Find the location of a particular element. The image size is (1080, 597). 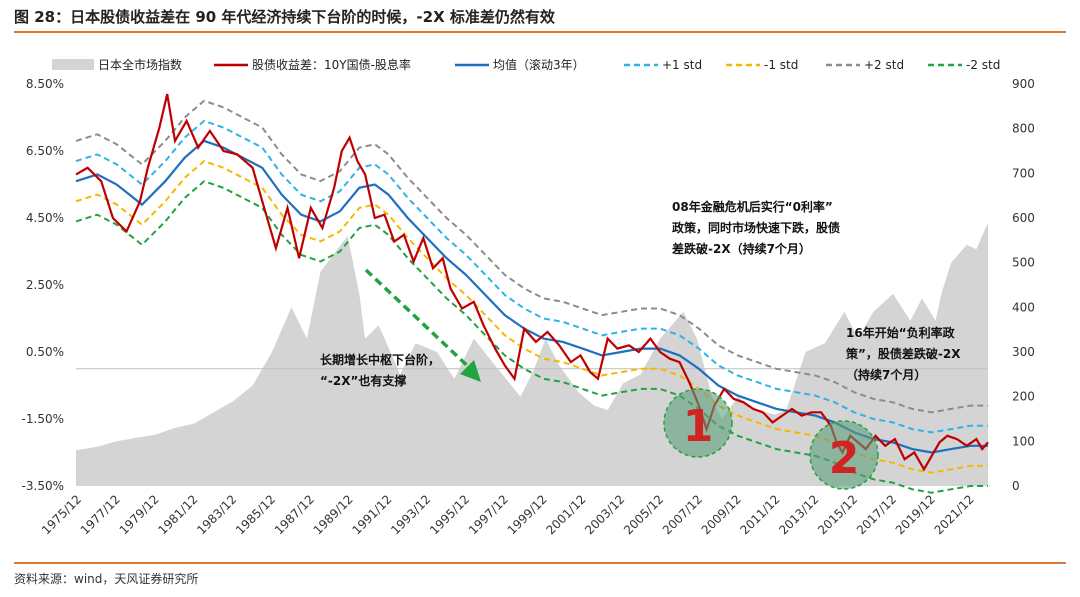

y-right-tick-label: 200 is located at coordinates (1023, 397).